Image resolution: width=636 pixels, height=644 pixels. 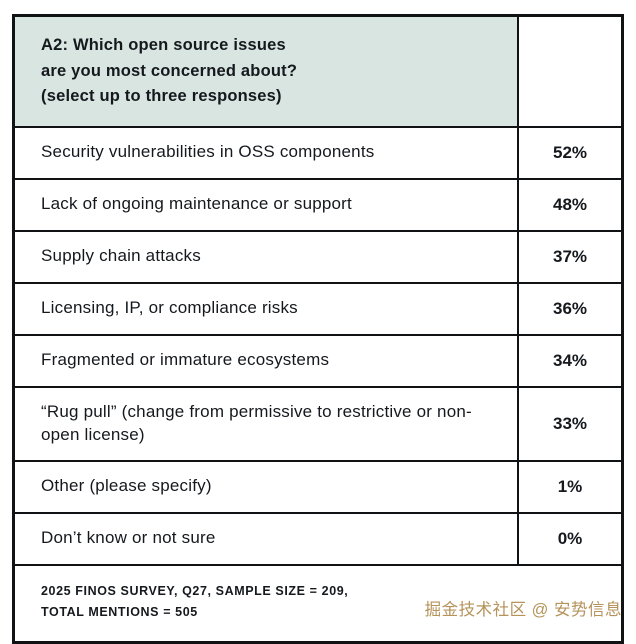 What do you see at coordinates (523, 610) in the screenshot?
I see `watermark-text: 掘金技术社区 @ 安势信息` at bounding box center [523, 610].